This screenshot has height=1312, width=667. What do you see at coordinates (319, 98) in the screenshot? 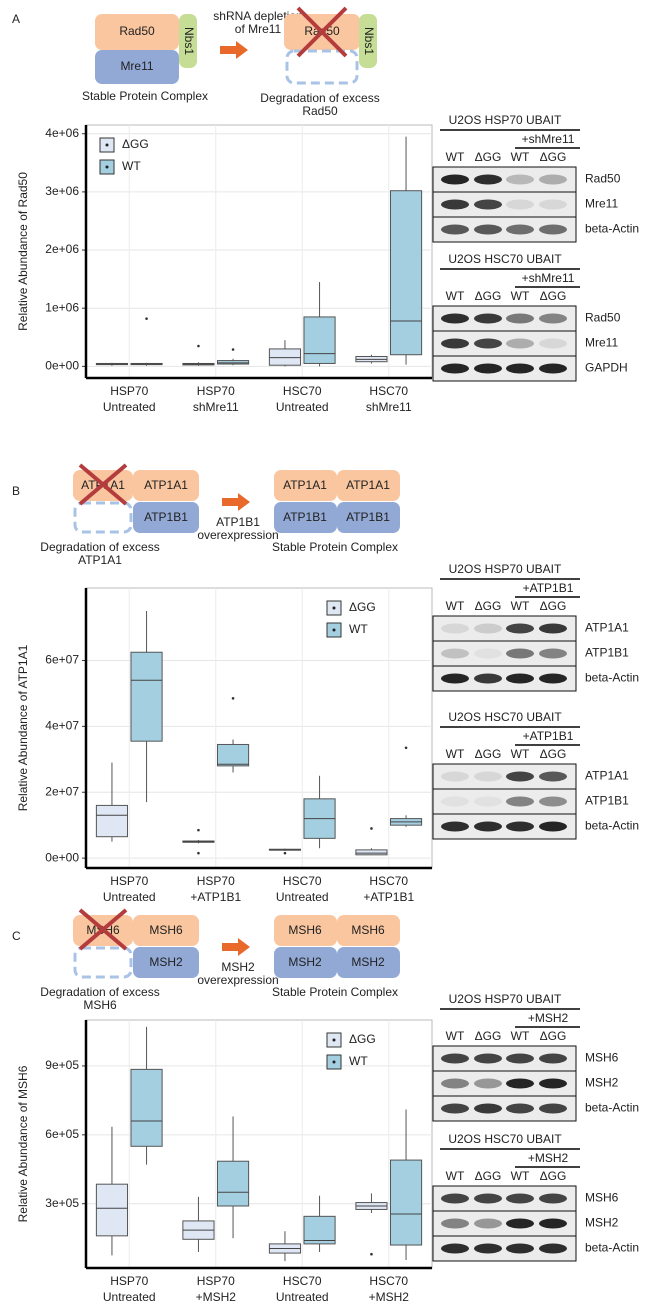
I see `label: Degradation of excess` at bounding box center [319, 98].